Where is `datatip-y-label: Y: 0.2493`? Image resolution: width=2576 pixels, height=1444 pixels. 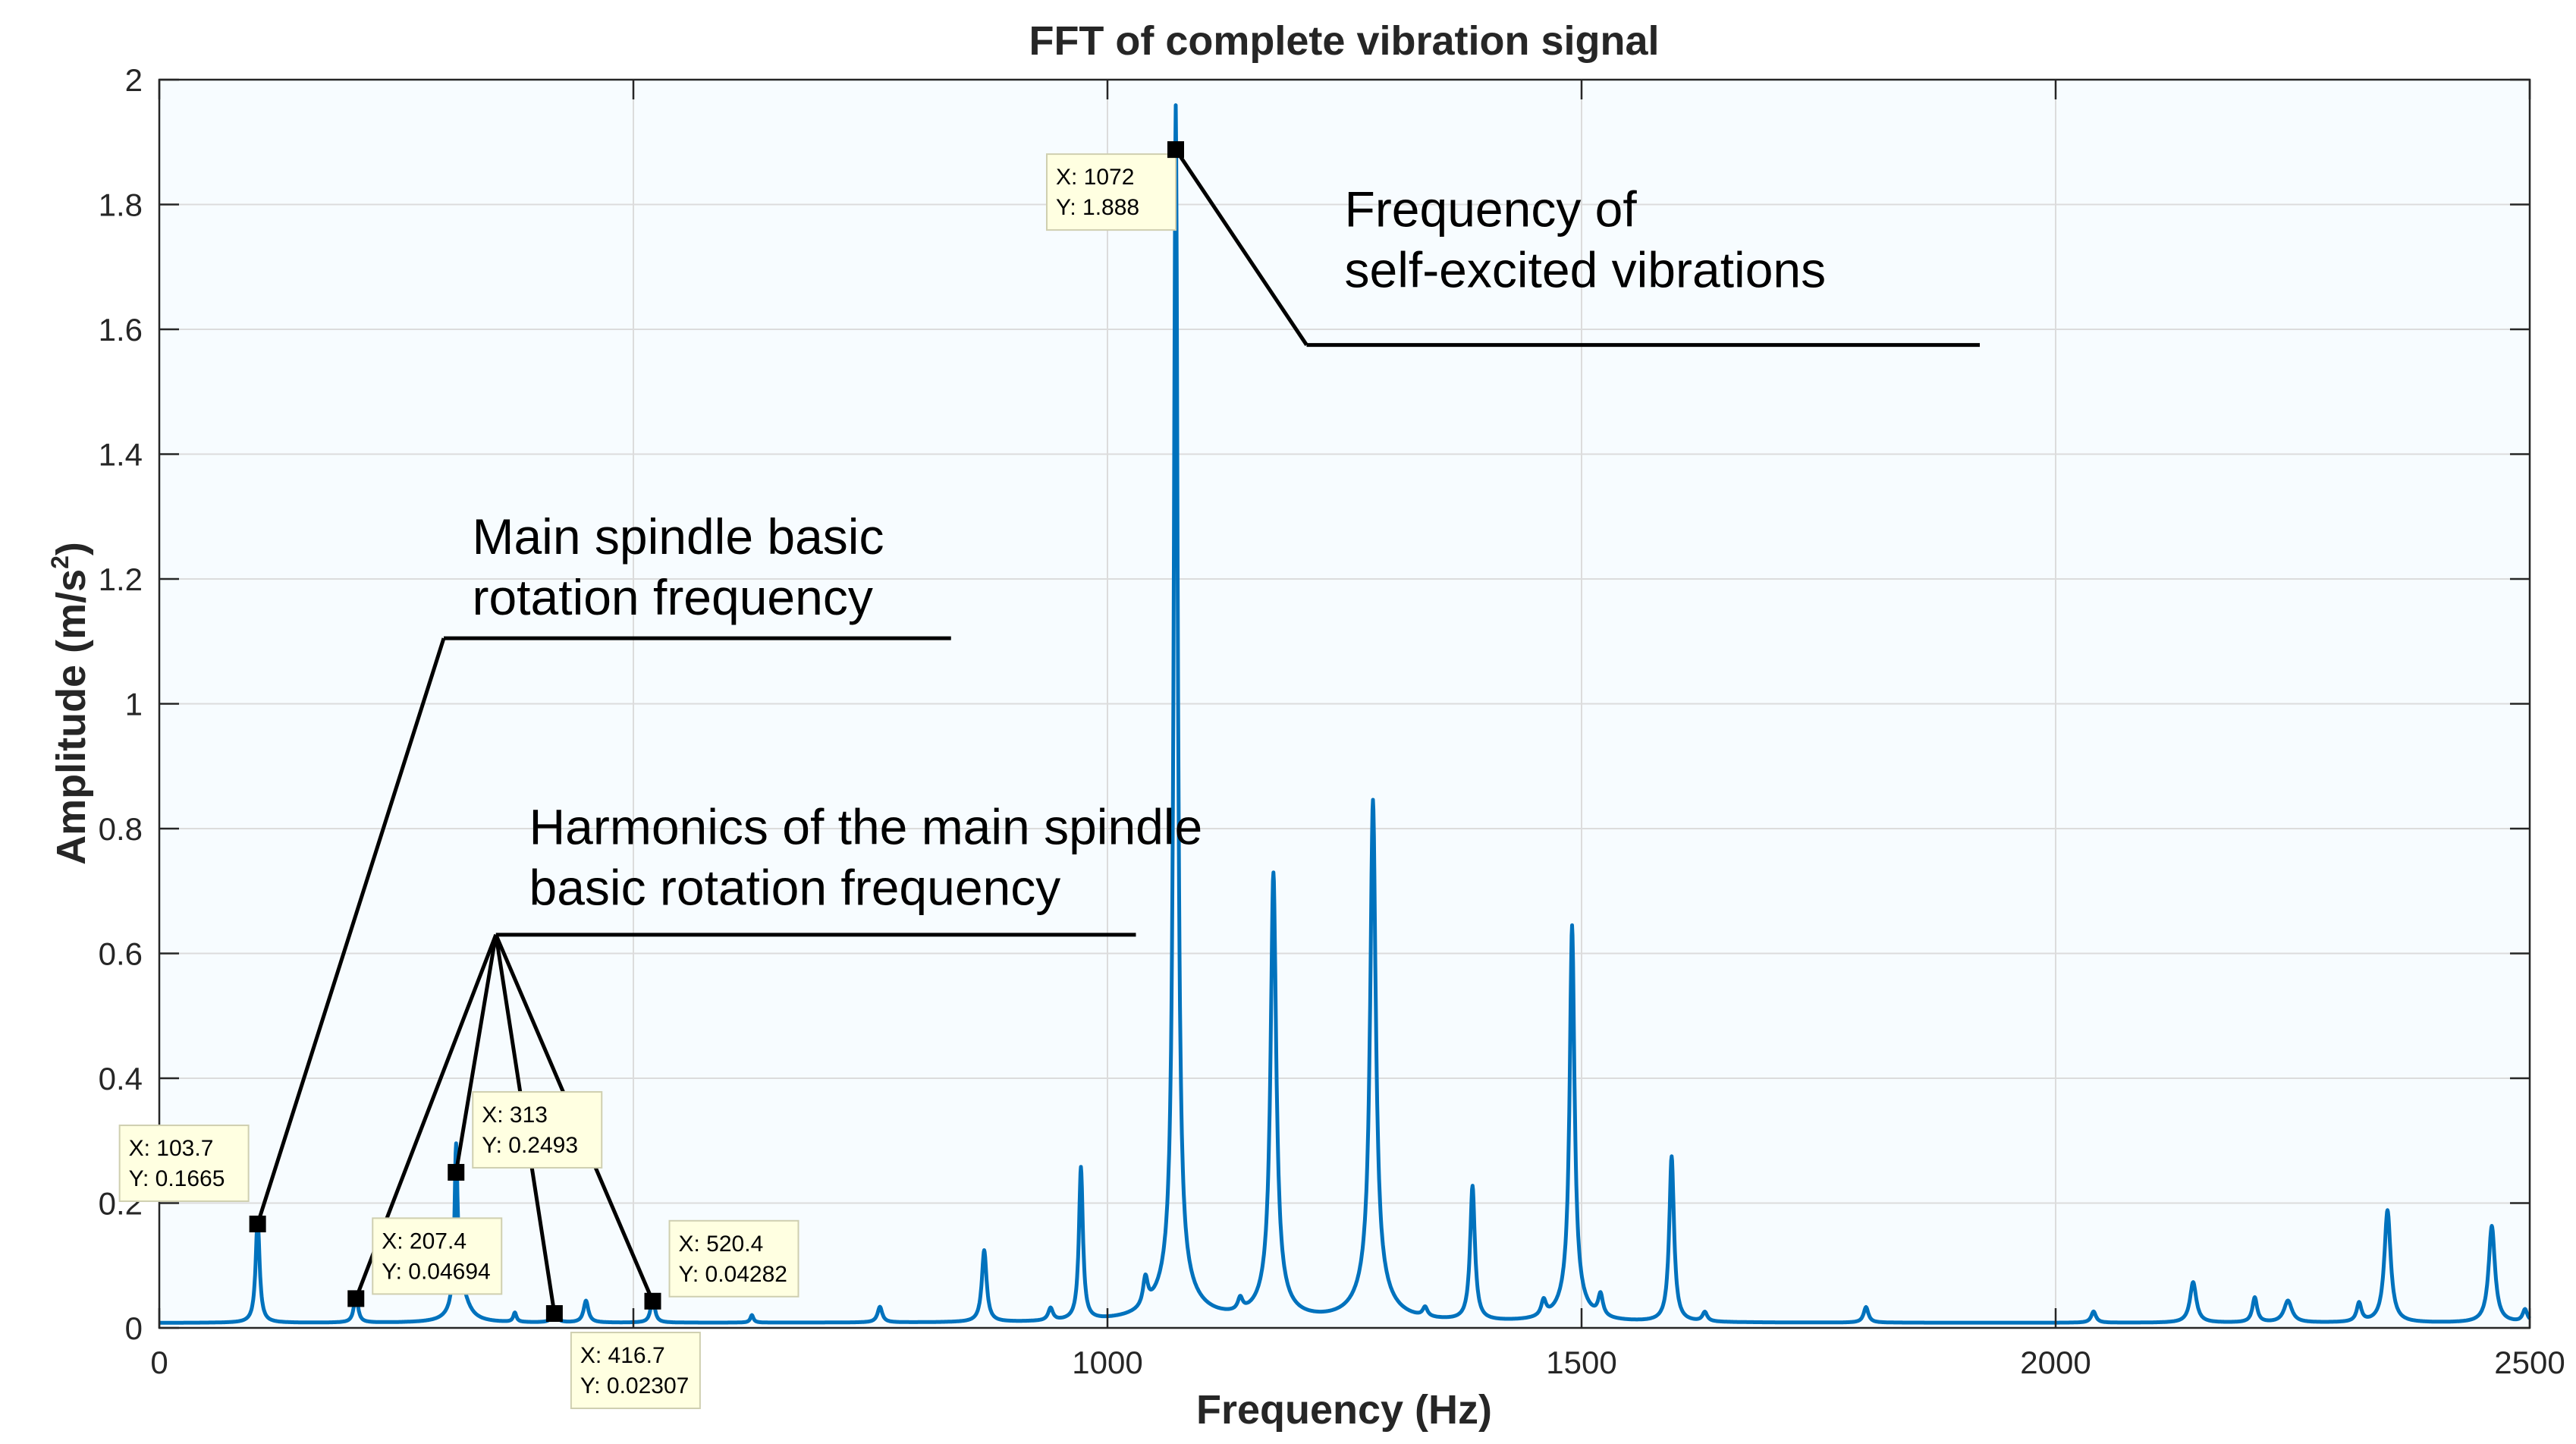 datatip-y-label: Y: 0.2493 is located at coordinates (530, 1145).